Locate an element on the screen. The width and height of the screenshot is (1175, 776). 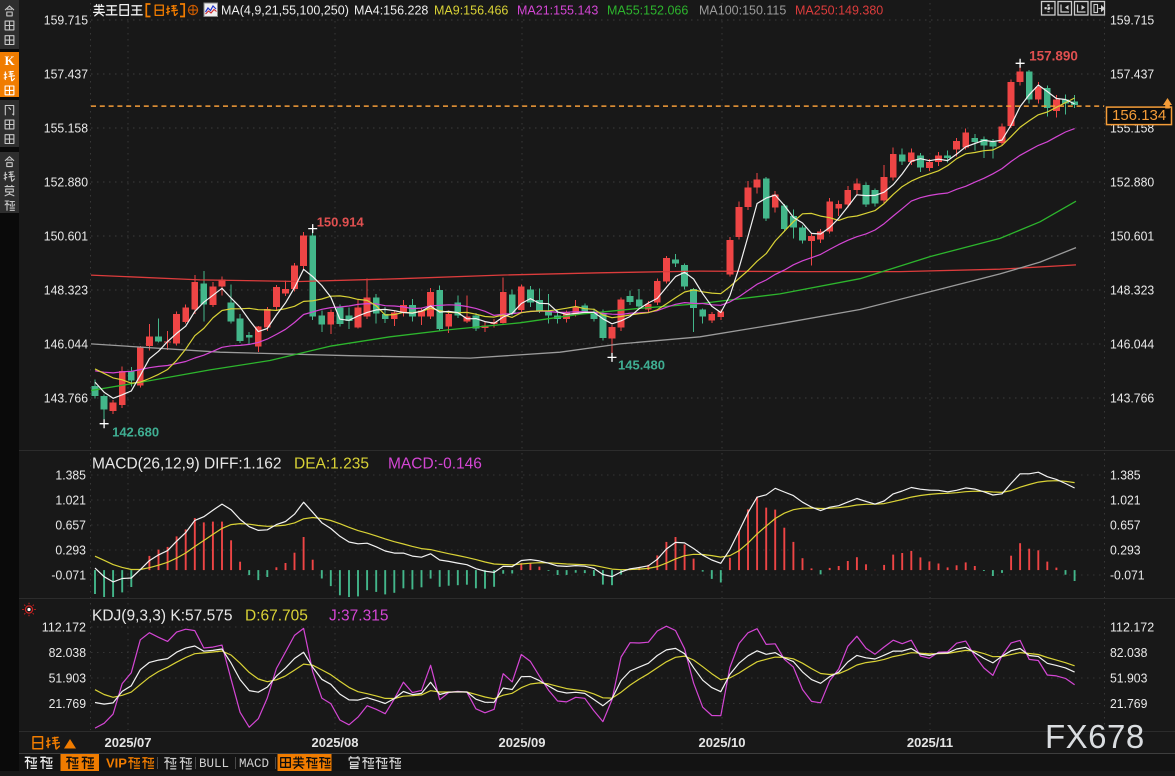
svg-text: VIP is located at coordinates (116, 763).